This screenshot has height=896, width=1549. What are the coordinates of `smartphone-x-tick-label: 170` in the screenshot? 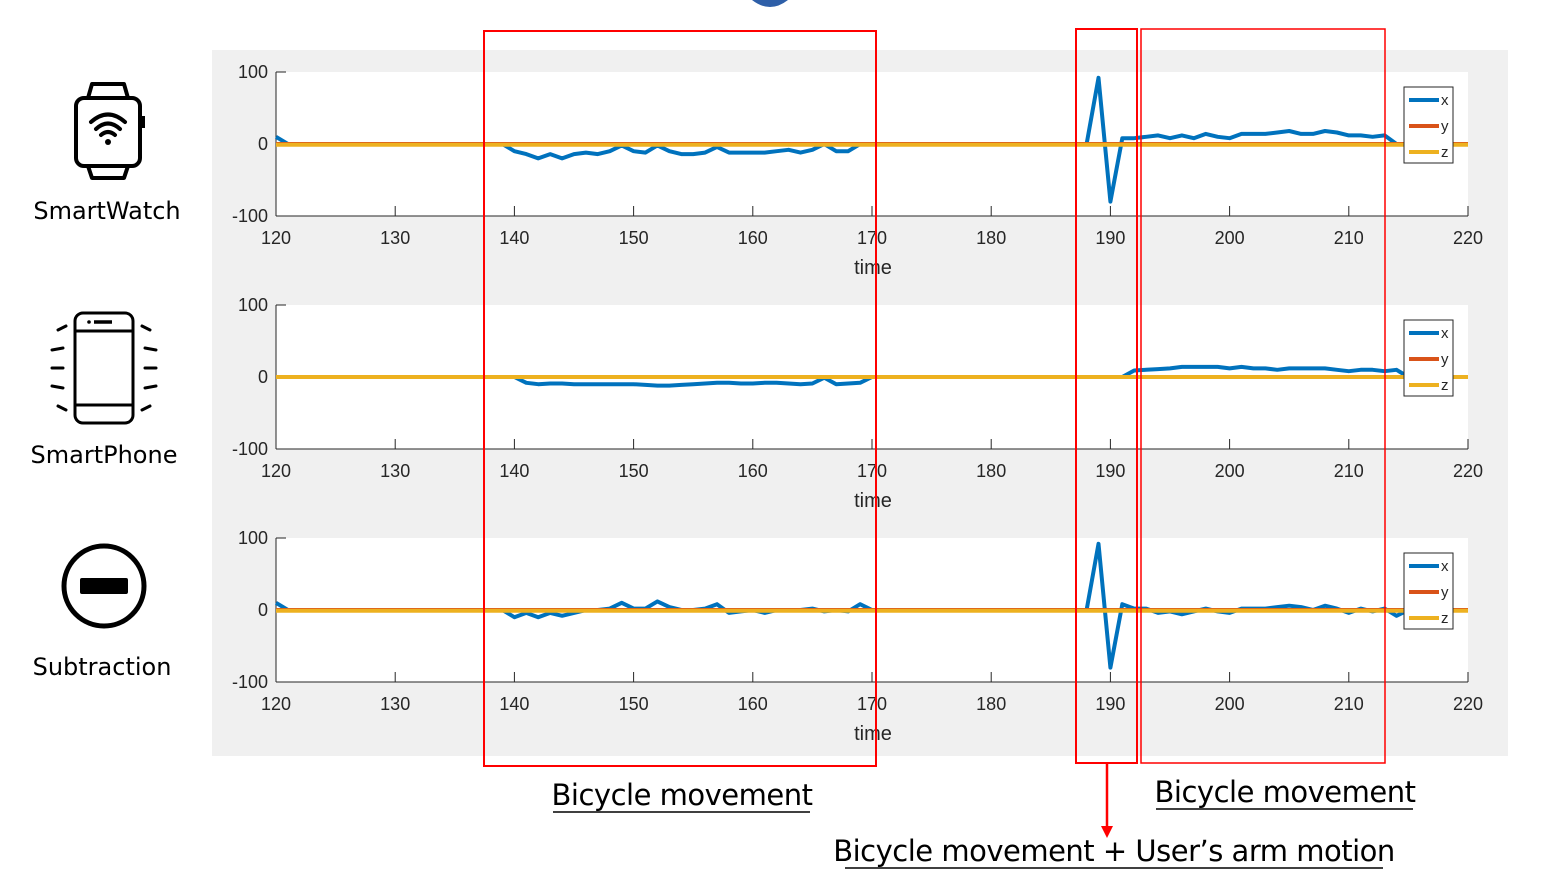 It's located at (872, 471).